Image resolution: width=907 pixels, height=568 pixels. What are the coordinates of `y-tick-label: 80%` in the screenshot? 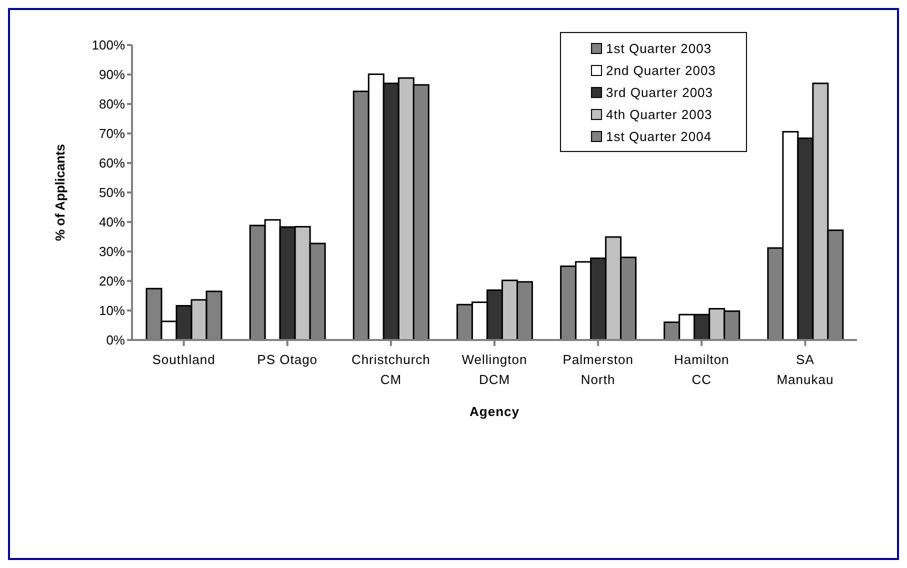 It's located at (112, 104).